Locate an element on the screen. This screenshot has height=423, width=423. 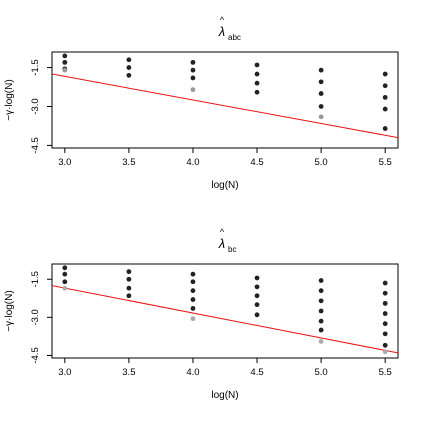
chart-title-subscript: bc is located at coordinates (232, 249).